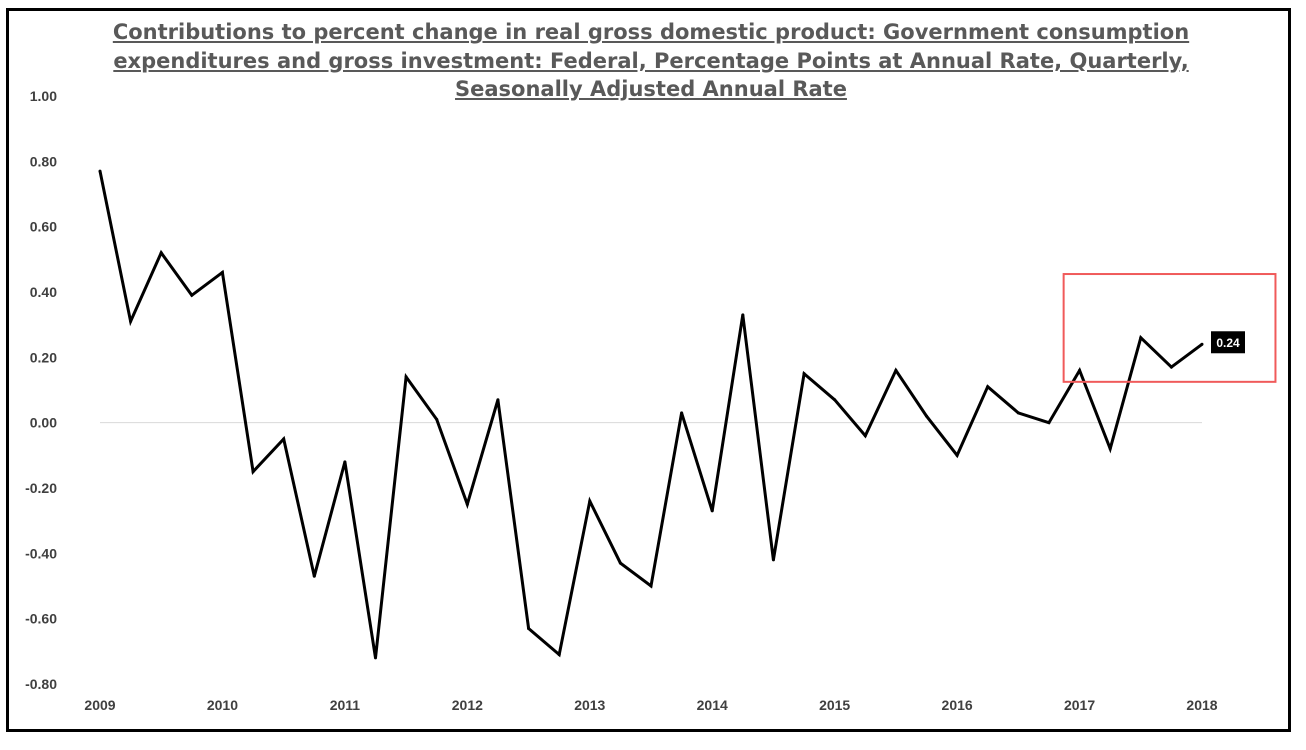 Image resolution: width=1306 pixels, height=750 pixels. What do you see at coordinates (43, 96) in the screenshot?
I see `y-tick-label: 1.00` at bounding box center [43, 96].